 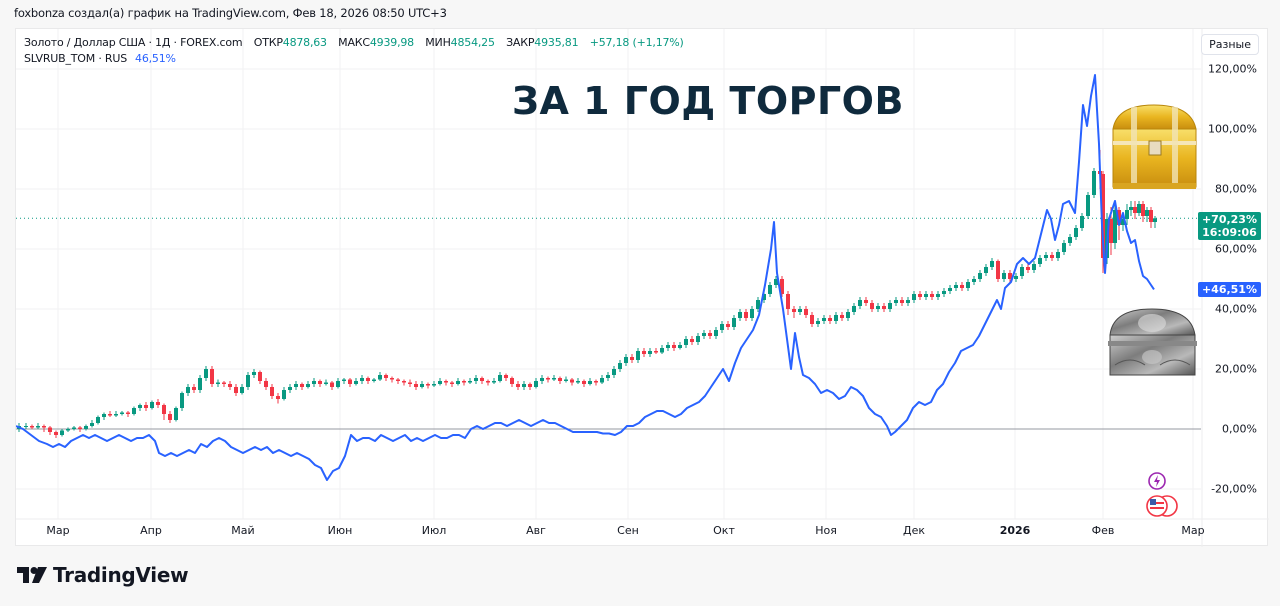 I want to click on legend-low-value: 4854,25, so click(x=472, y=42).